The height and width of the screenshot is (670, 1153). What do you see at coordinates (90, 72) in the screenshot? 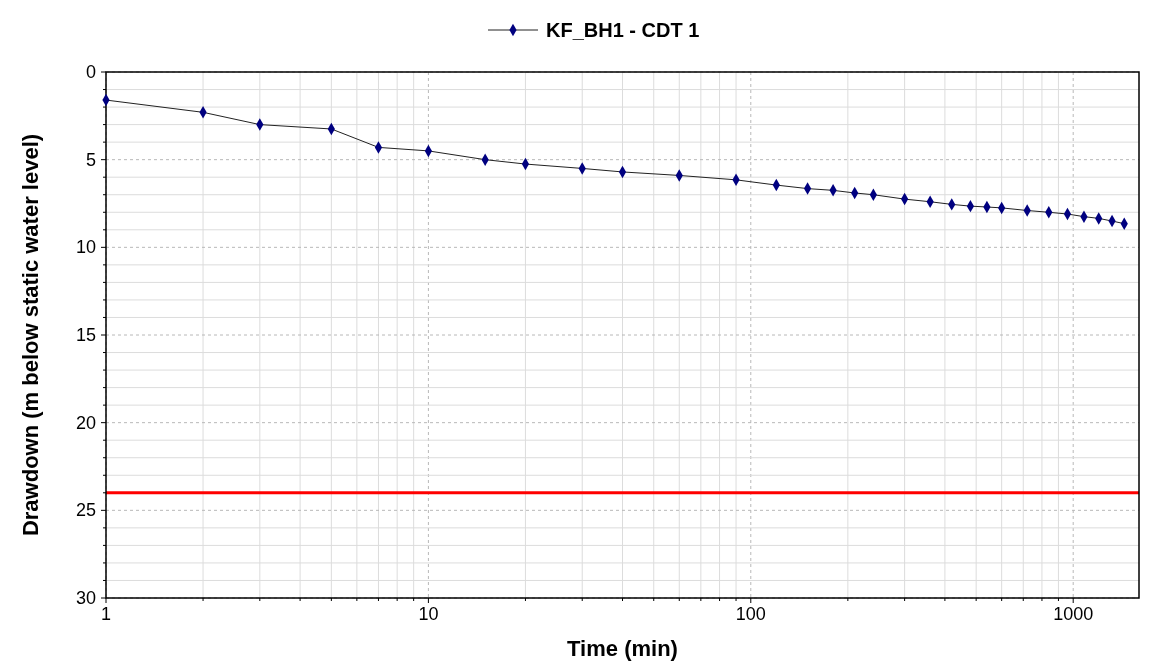
I see `y-tick-label: 0` at bounding box center [90, 72].